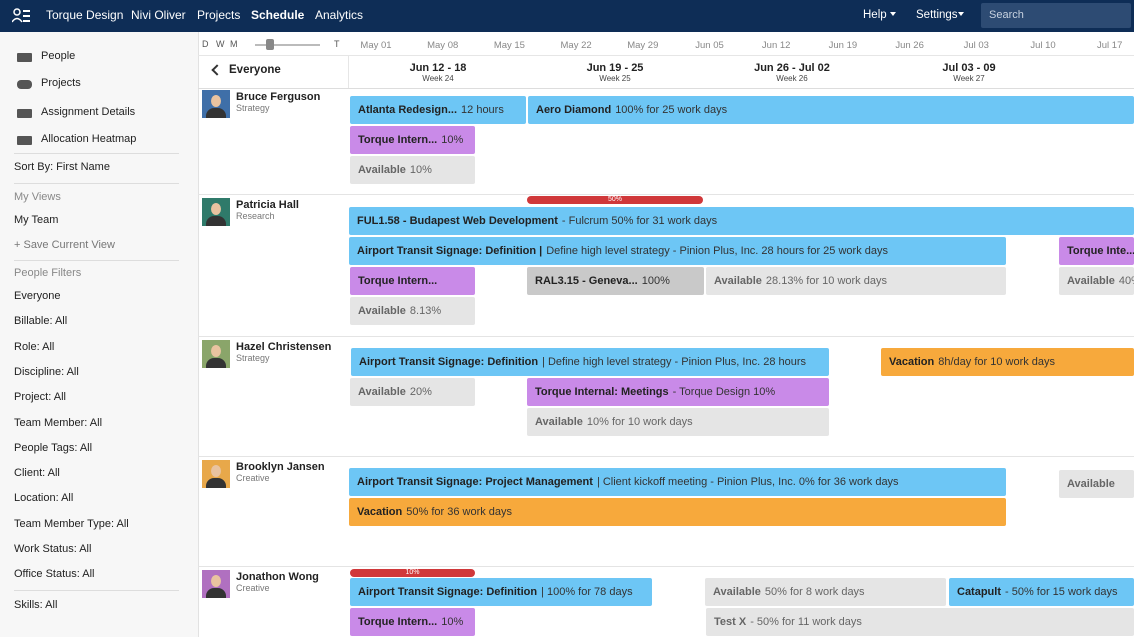  I want to click on filter: People Tags: All, so click(53, 447).